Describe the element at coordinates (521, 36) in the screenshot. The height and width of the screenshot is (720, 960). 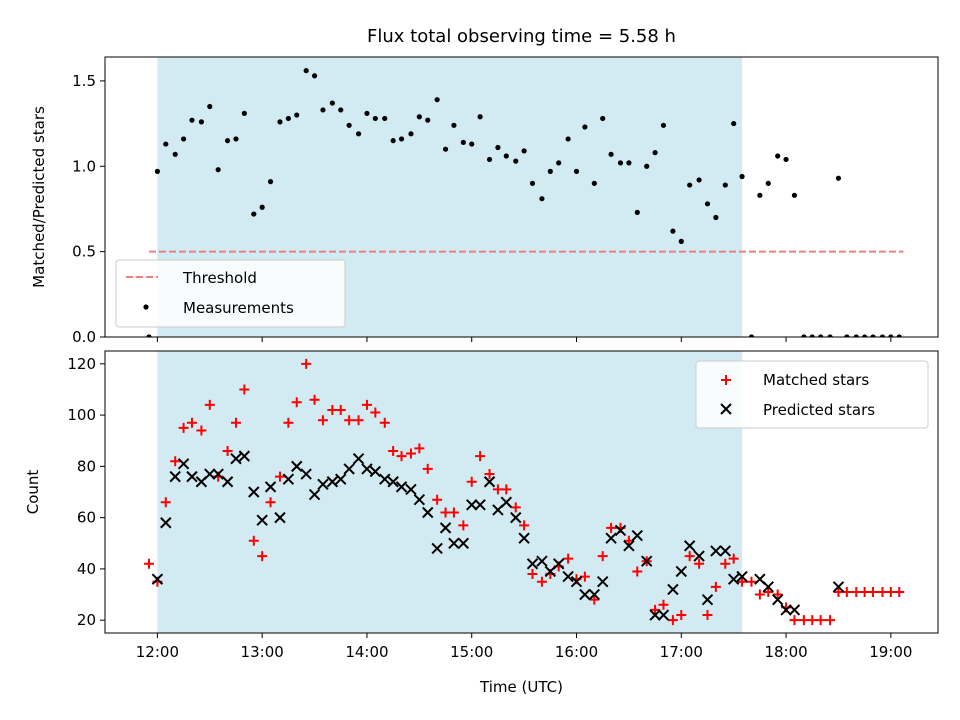
I see `chart-title: Flux total observing time = 5.58 h` at that location.